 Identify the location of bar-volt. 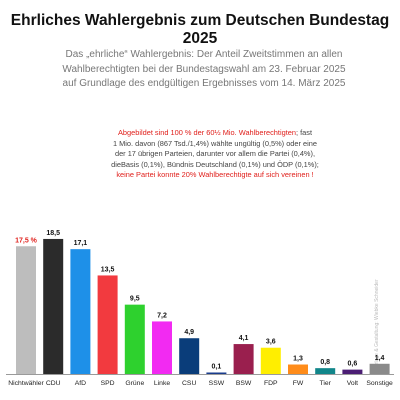
(352, 371).